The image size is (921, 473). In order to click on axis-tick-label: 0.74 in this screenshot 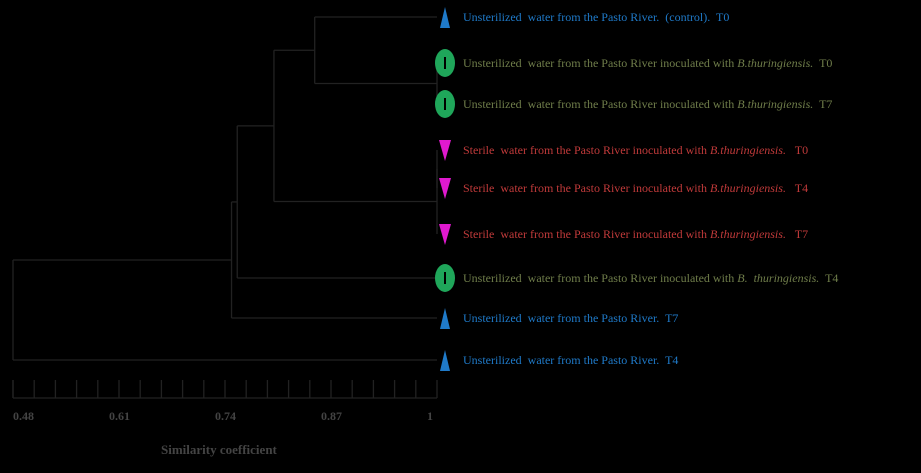, I will do `click(225, 416)`.